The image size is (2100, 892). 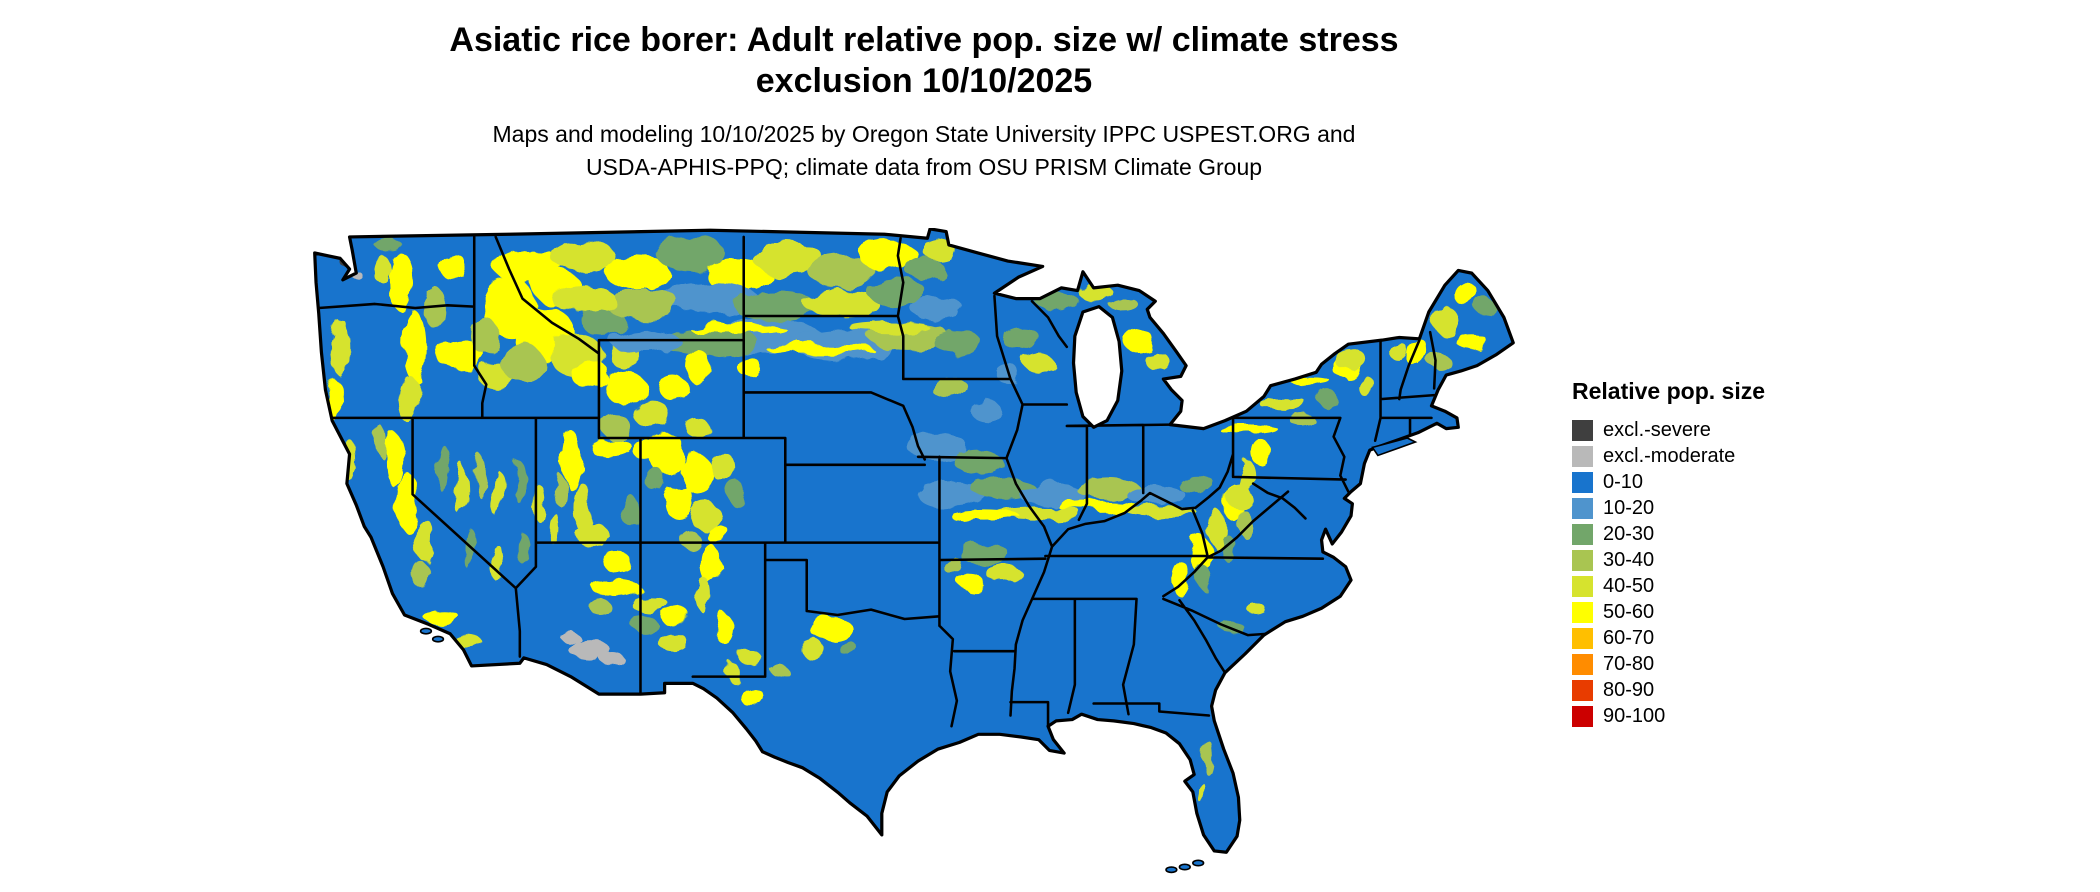 I want to click on legend-item: 40-50, so click(x=1722, y=586).